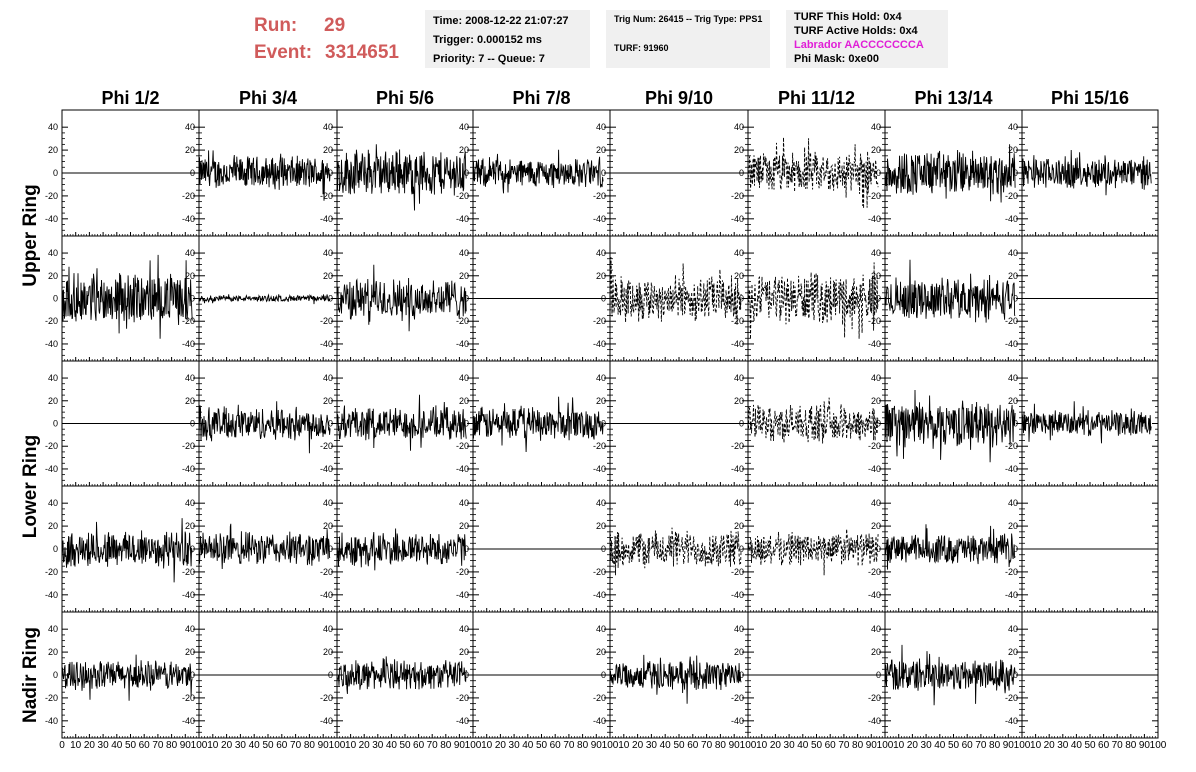  Describe the element at coordinates (326, 39) in the screenshot. I see `run-event-block: Run: 29 Event: 3314651` at that location.